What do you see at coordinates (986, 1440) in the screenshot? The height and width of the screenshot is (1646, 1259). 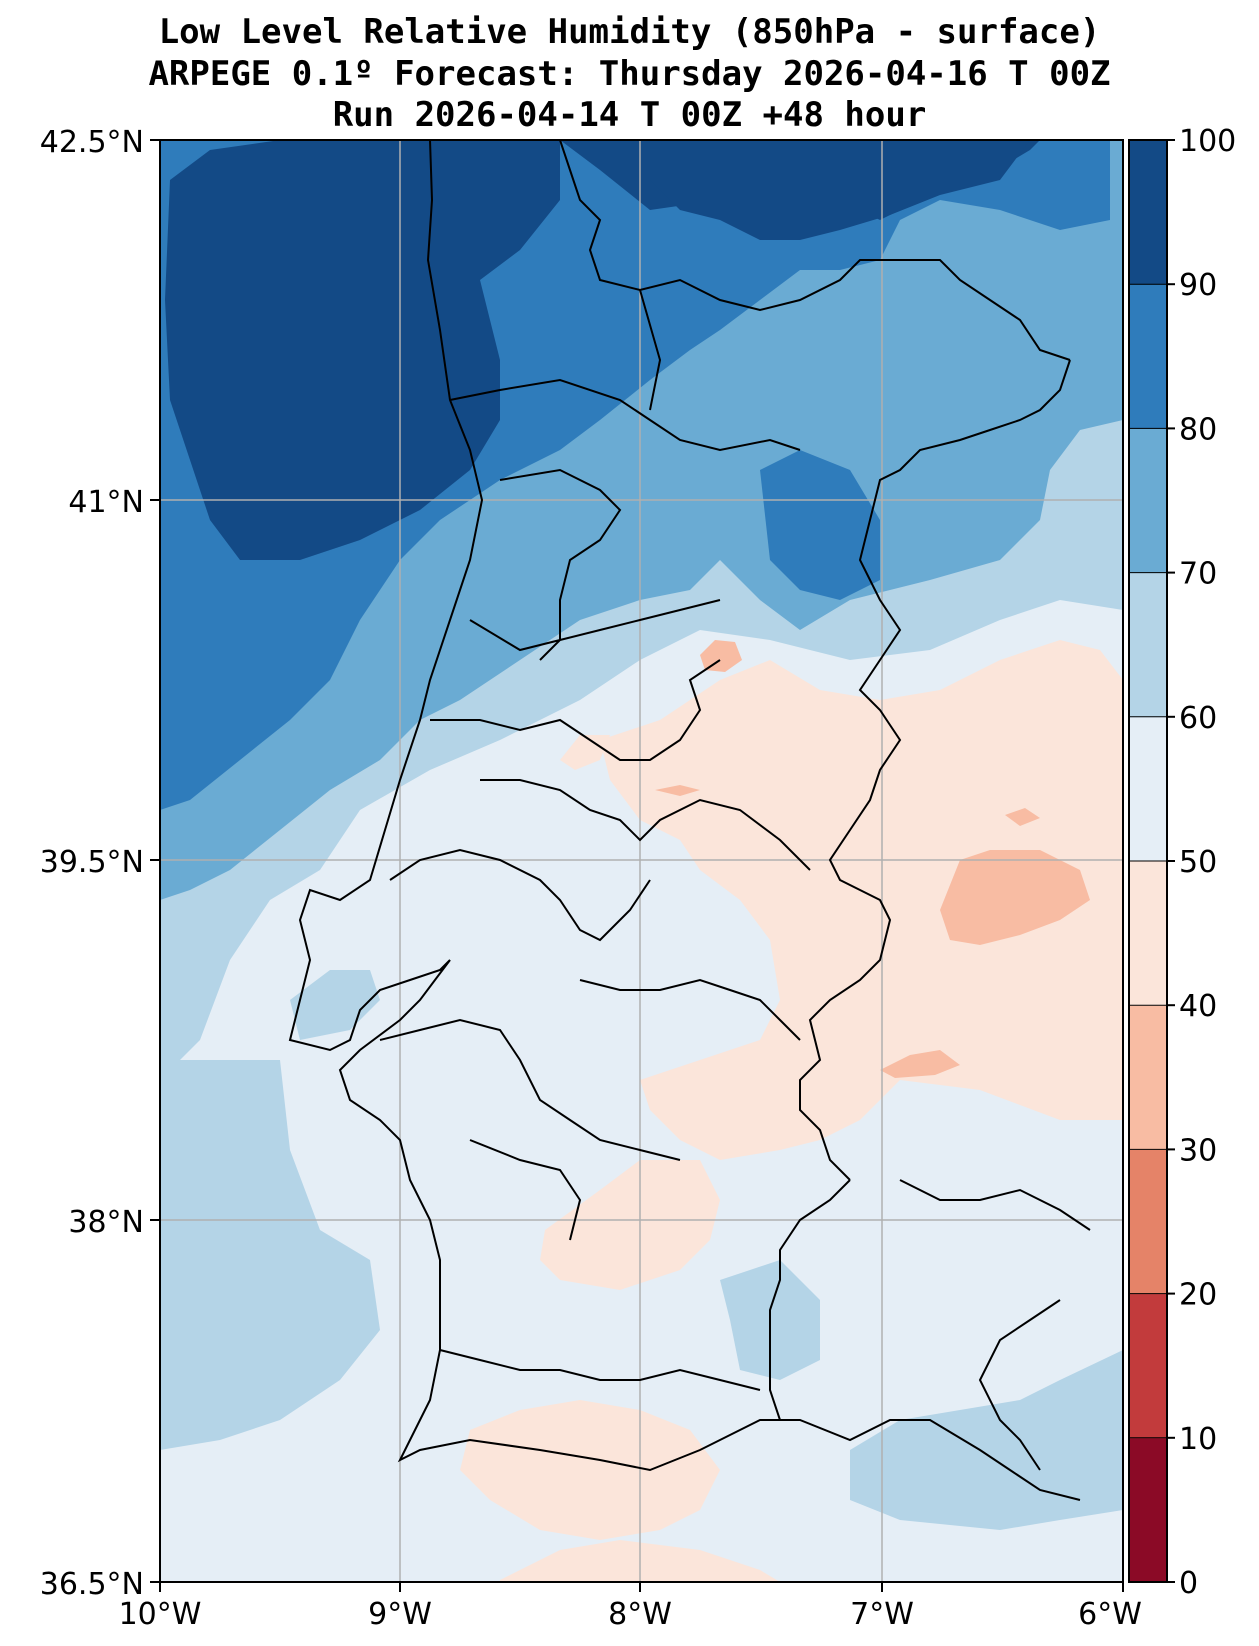 I see `band-60-70-southeast` at bounding box center [986, 1440].